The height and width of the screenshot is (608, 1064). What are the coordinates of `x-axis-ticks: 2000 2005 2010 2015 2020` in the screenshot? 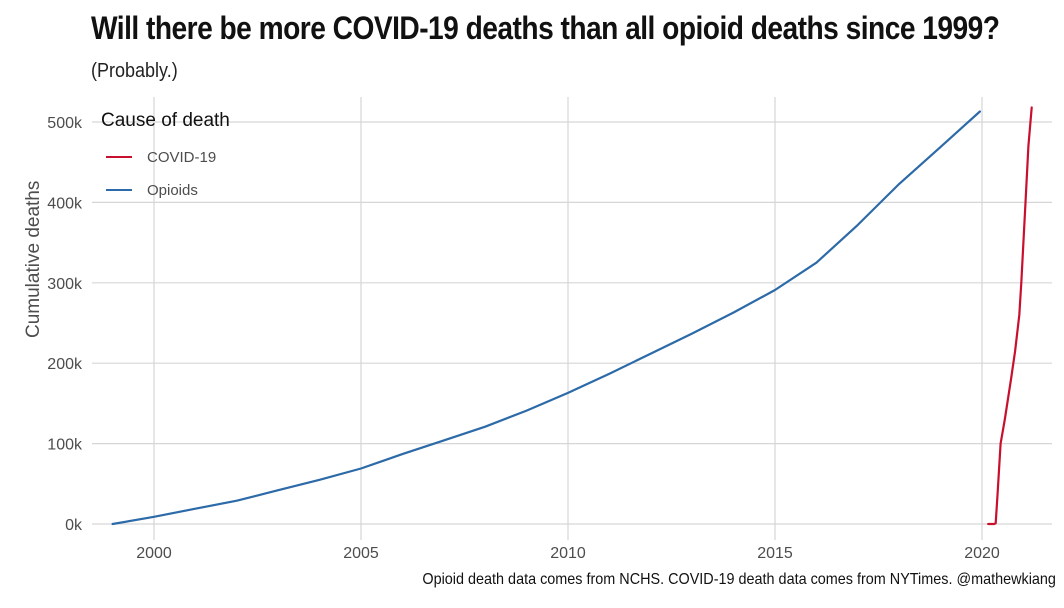 It's located at (568, 553).